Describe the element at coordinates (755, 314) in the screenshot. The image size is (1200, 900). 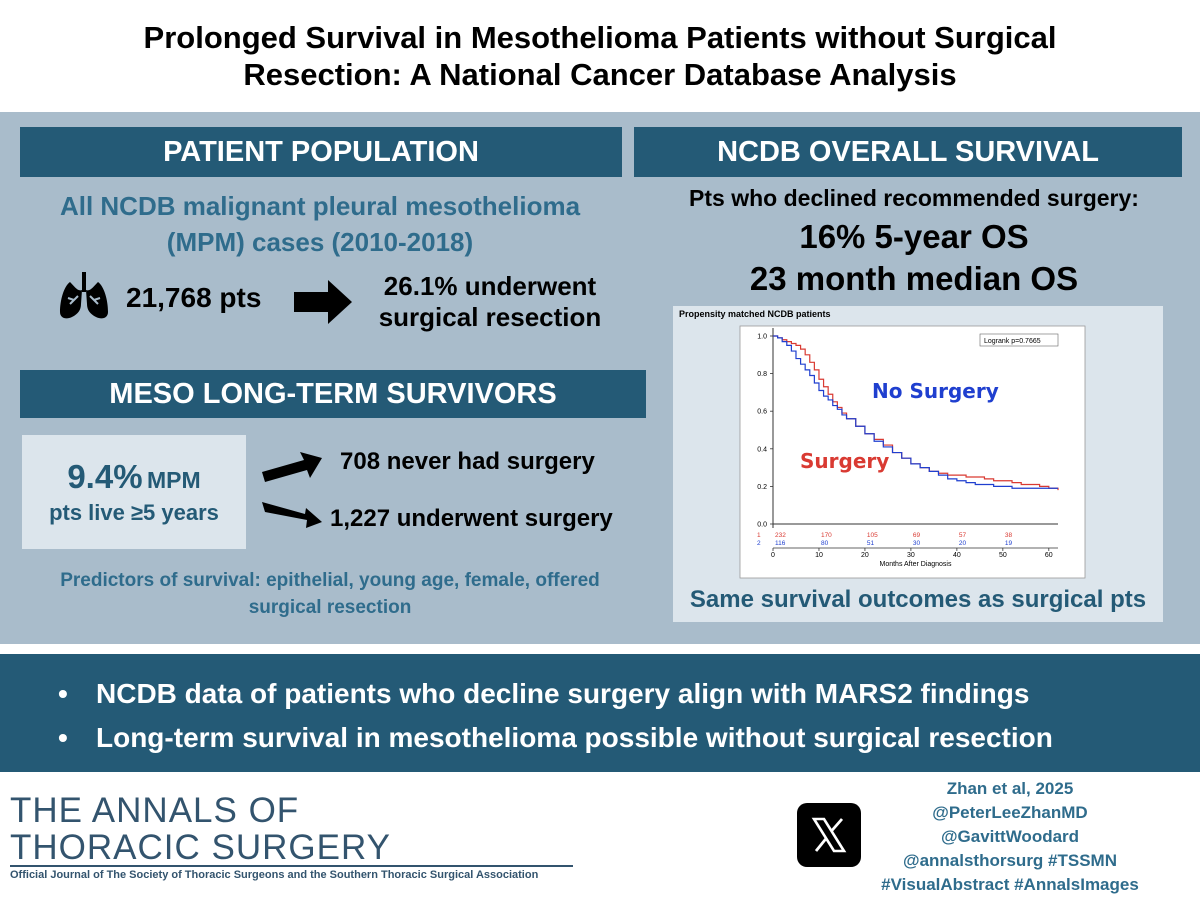
I see `chart-title: Propensity matched NCDB patients` at that location.